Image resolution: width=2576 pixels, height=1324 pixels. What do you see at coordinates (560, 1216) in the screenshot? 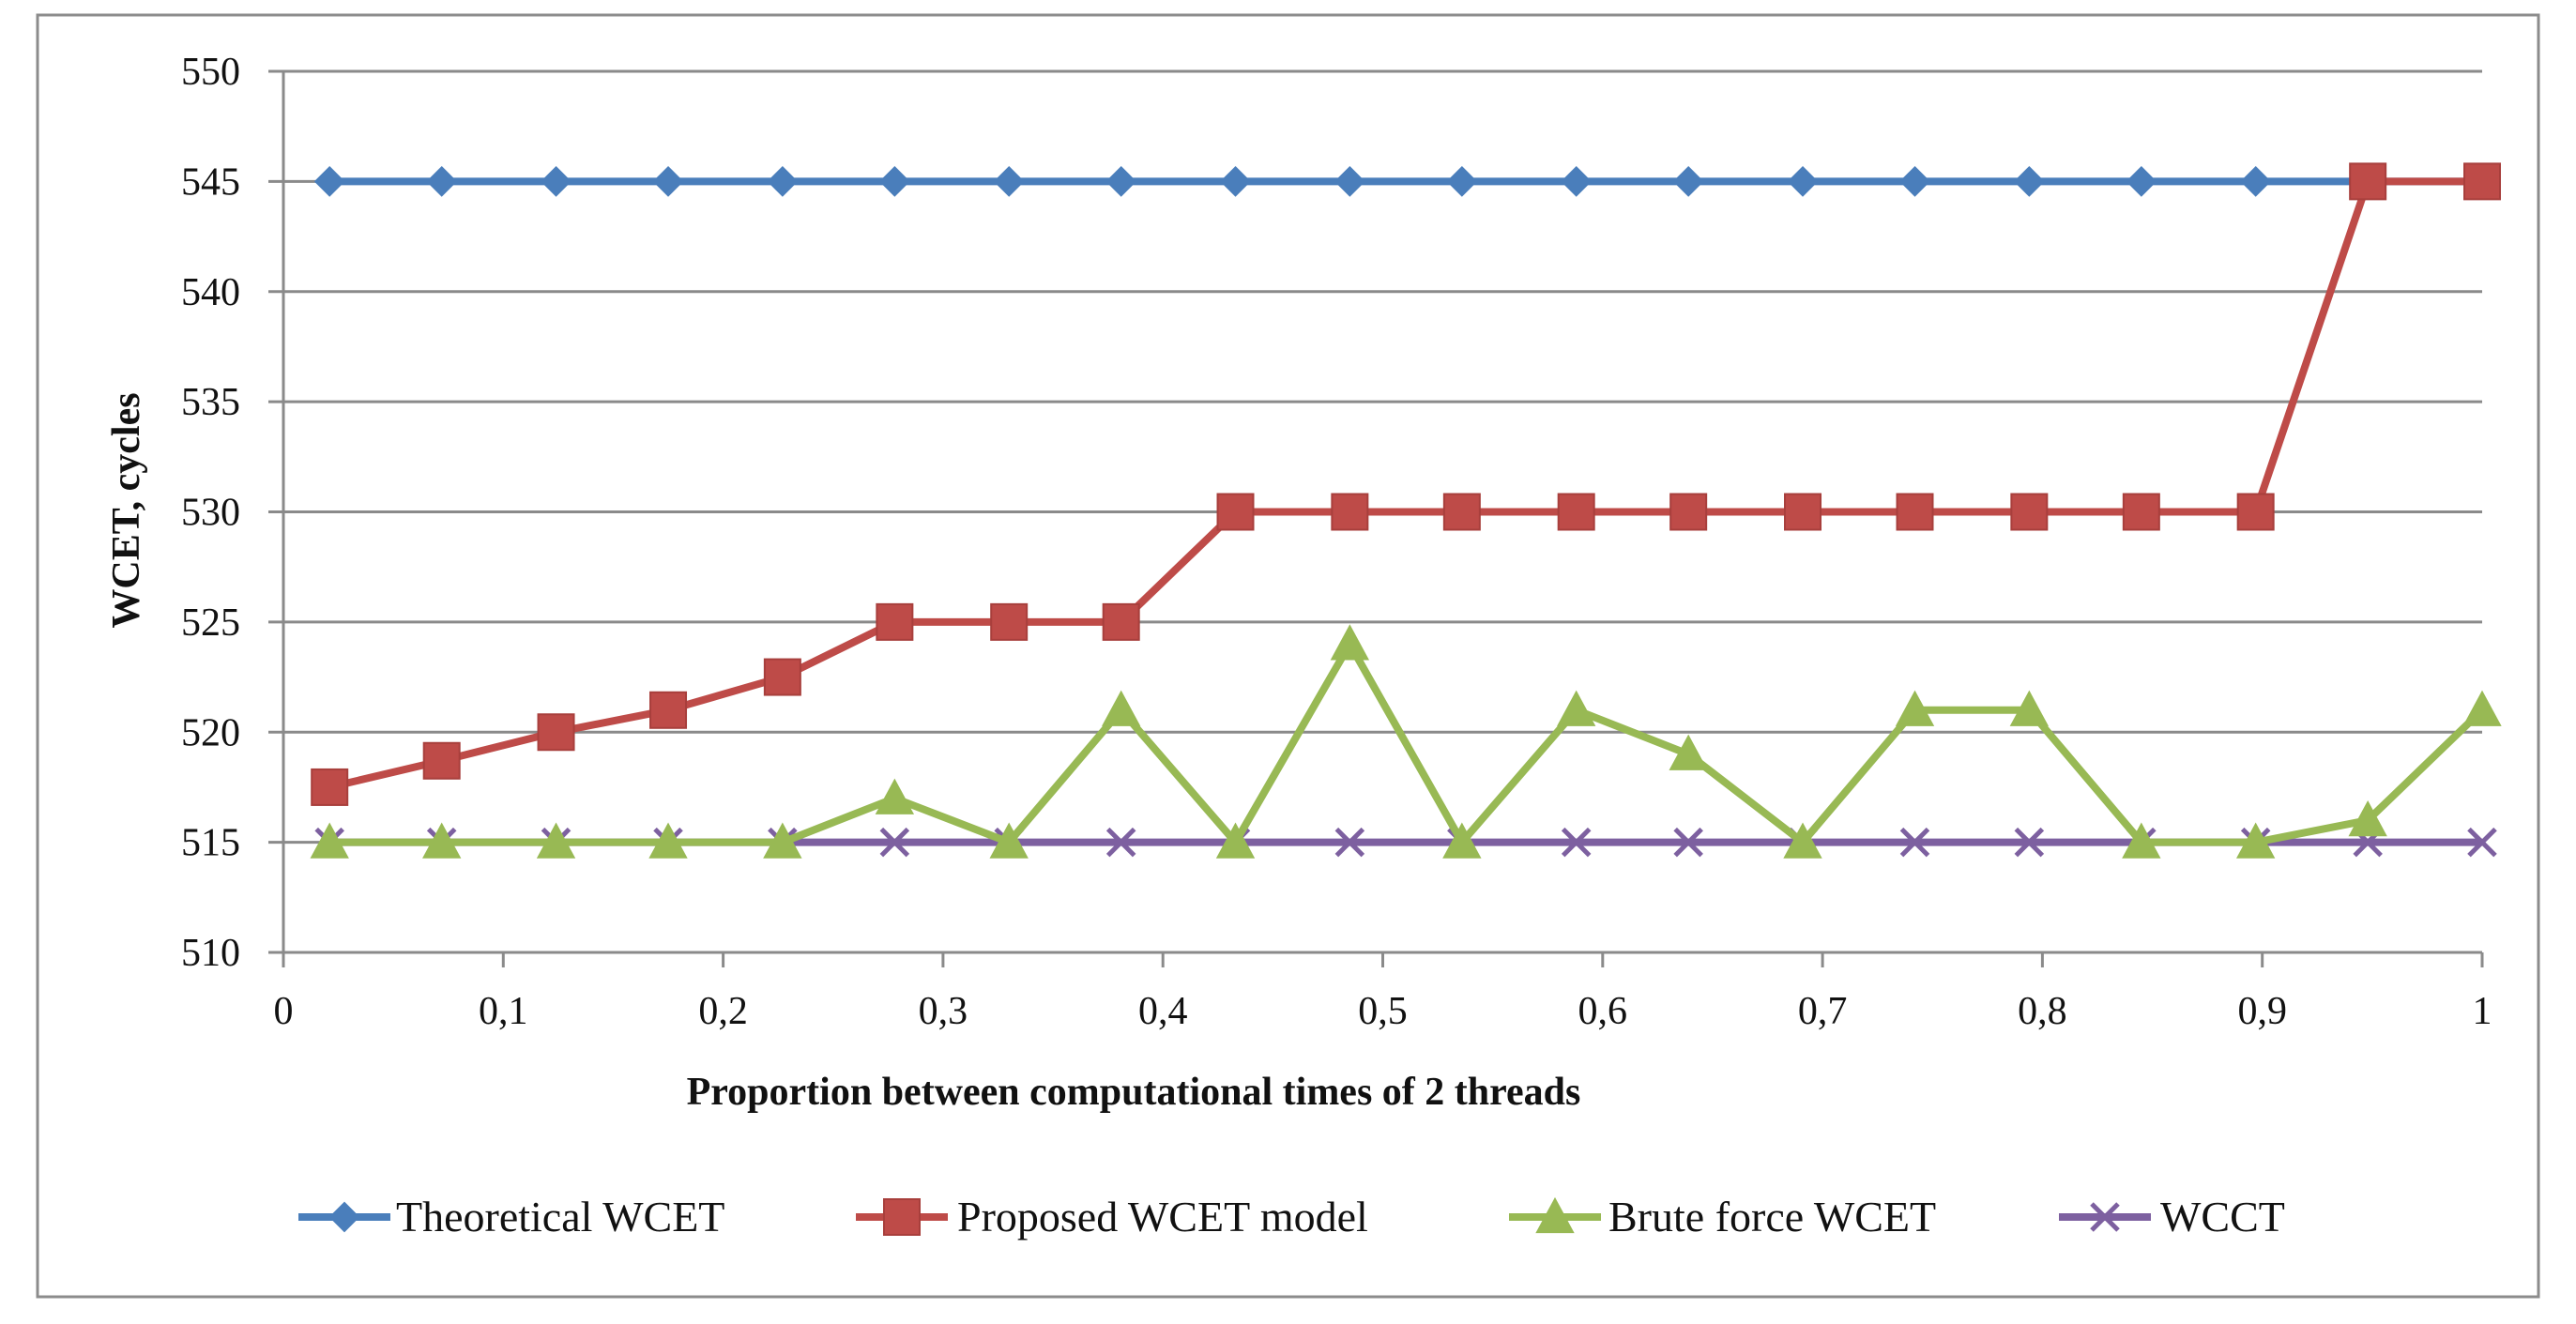
I see `legend-label: Theoretical WCET` at bounding box center [560, 1216].